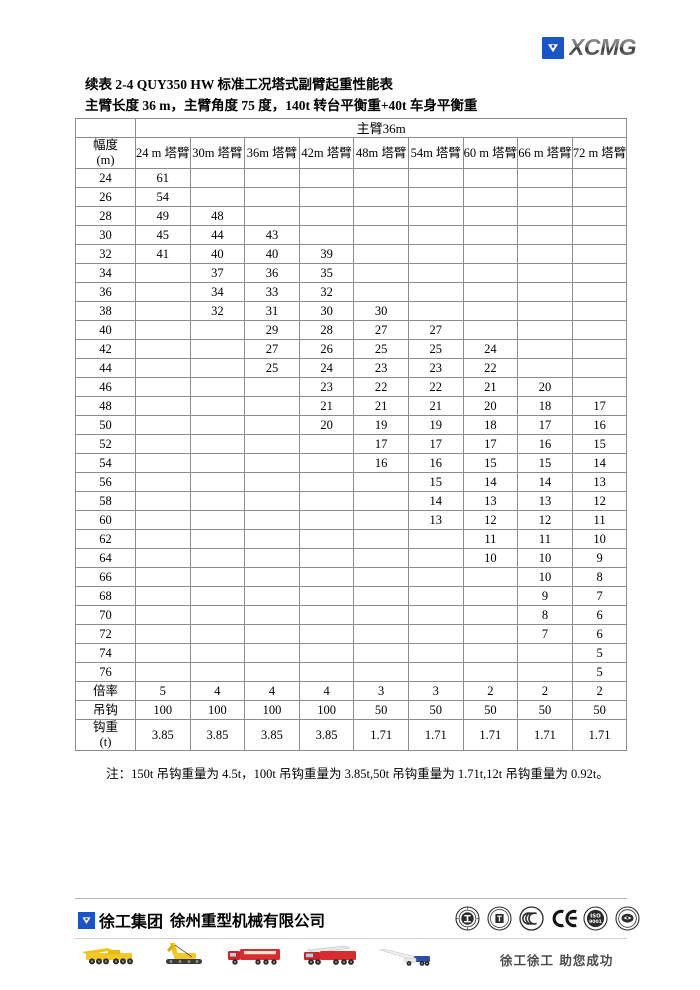 This screenshot has width=700, height=990. What do you see at coordinates (627, 918) in the screenshot?
I see `enterprise-seal-icon` at bounding box center [627, 918].